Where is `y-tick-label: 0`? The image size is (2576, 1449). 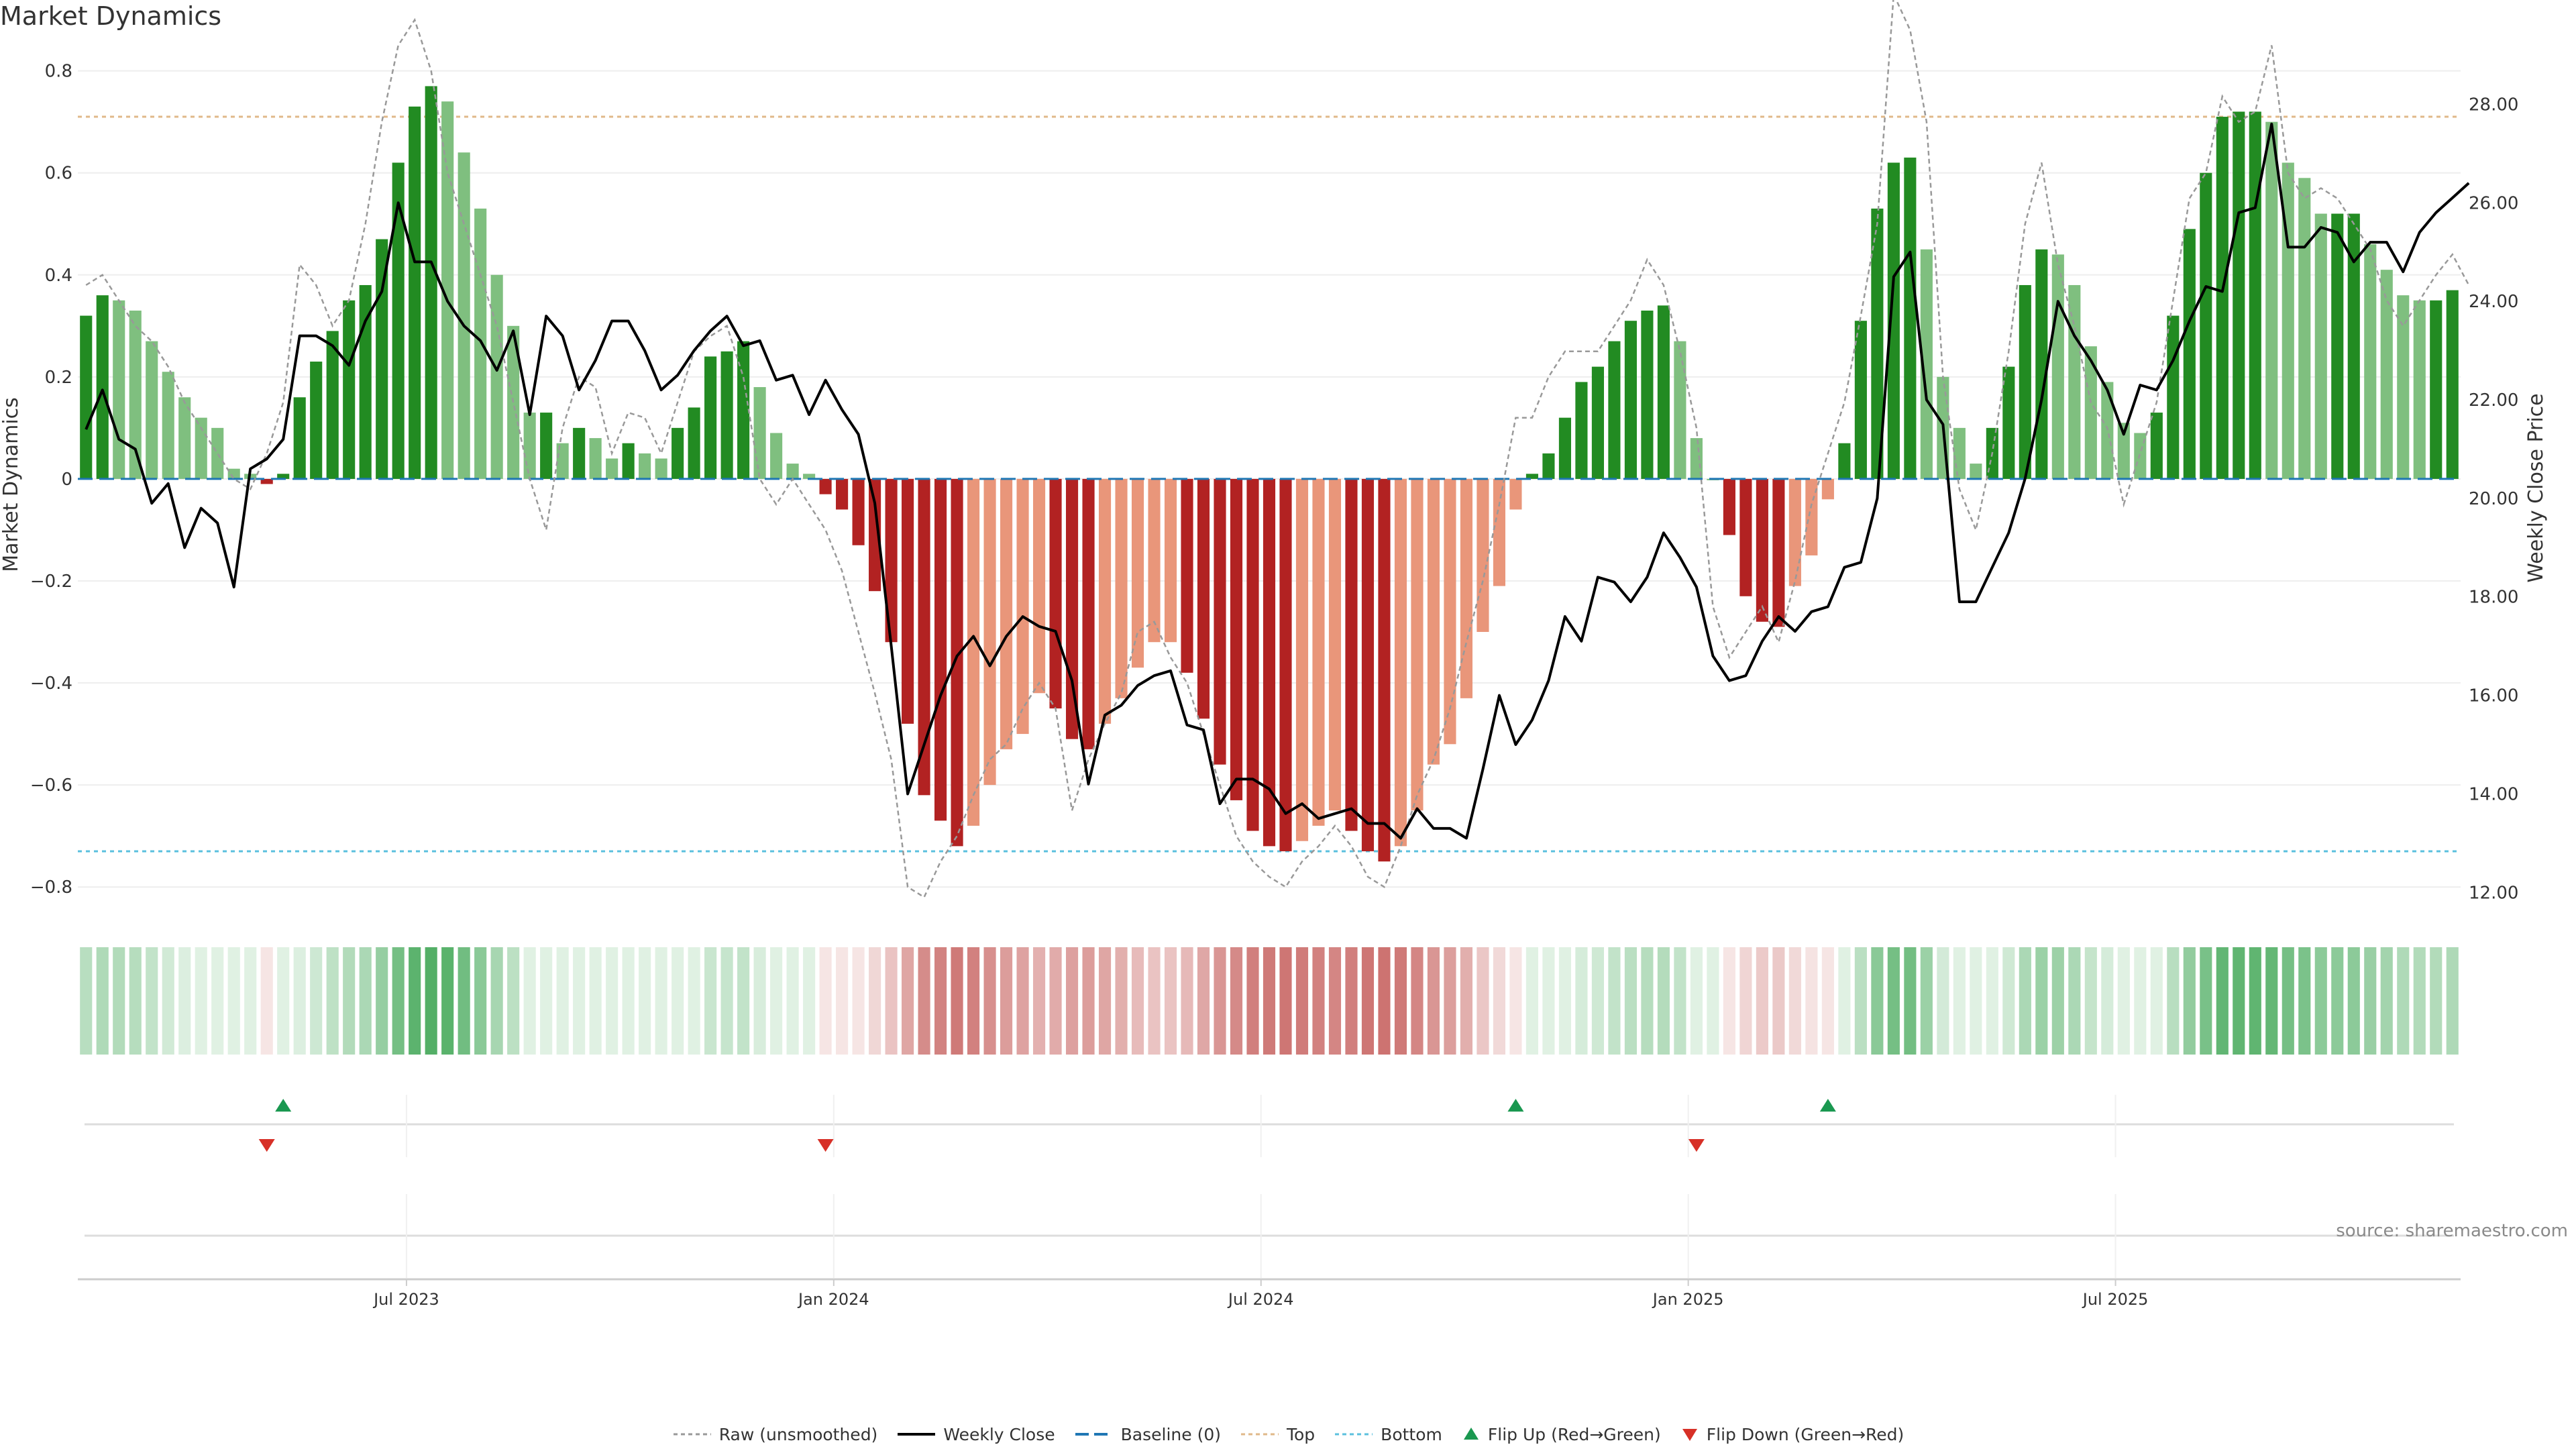
y-tick-label: 0 is located at coordinates (66, 480).